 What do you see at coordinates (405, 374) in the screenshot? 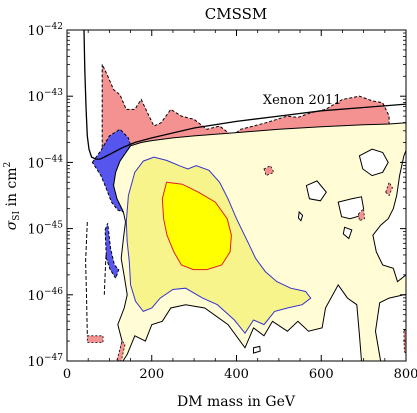
I see `x-tick-label: 800` at bounding box center [405, 374].